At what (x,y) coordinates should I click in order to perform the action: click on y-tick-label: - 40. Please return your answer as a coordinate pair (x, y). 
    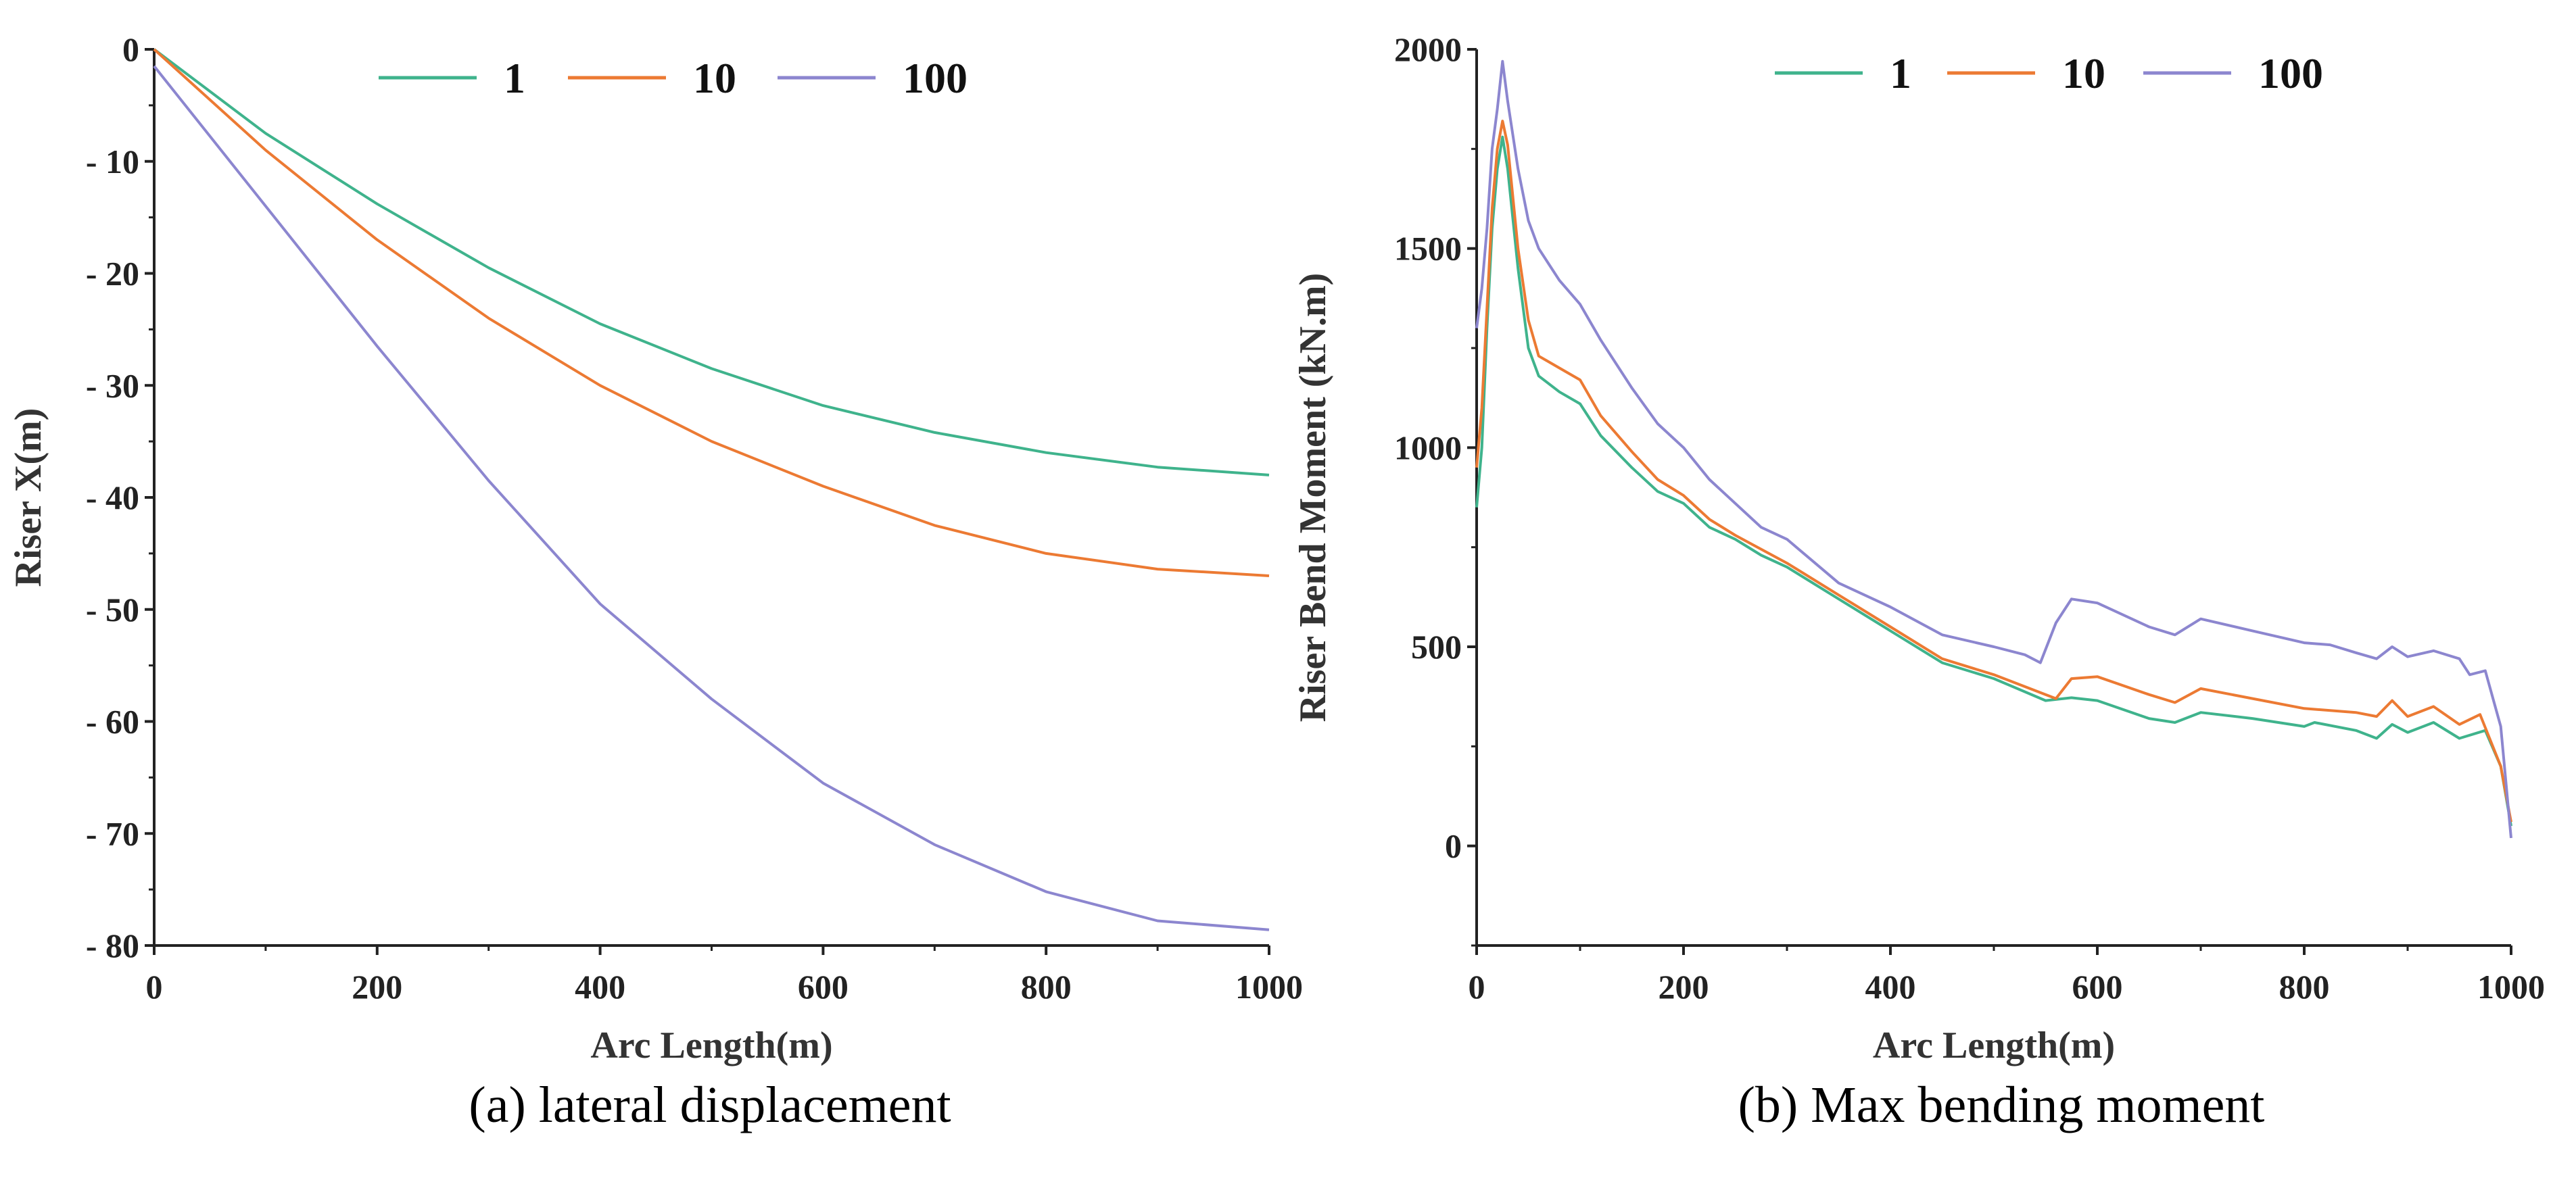
    Looking at the image, I should click on (112, 497).